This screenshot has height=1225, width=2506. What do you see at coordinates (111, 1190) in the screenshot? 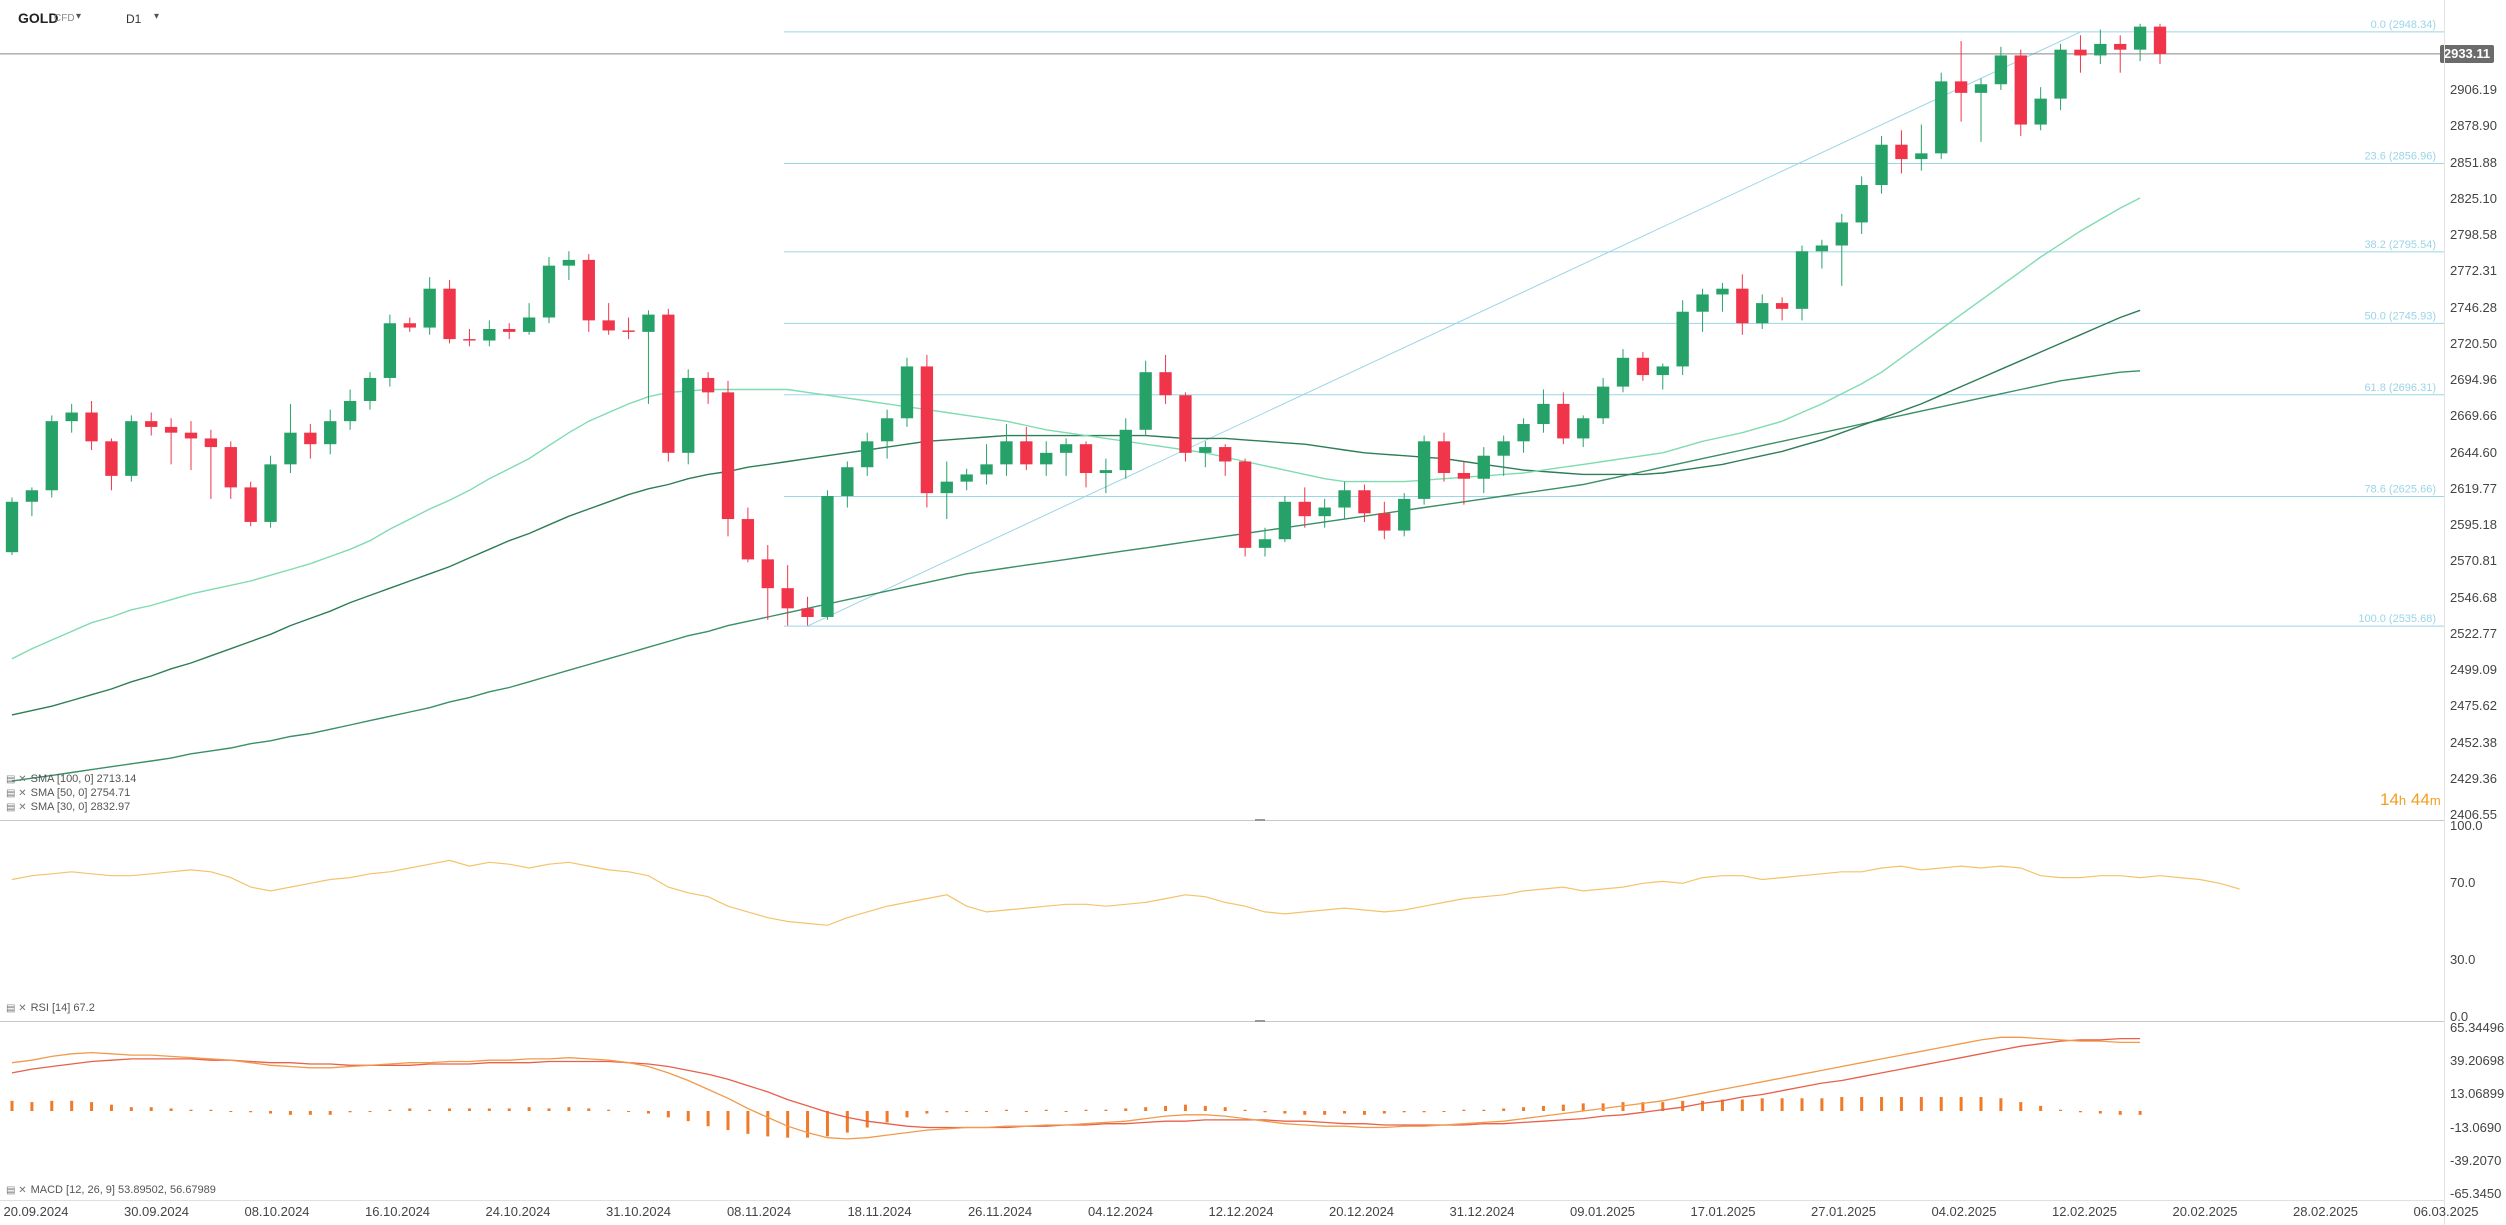
I see `macd-legend: ▤ ✕ MACD [12, 26, 9] 53.89502, 56.67989` at bounding box center [111, 1190].